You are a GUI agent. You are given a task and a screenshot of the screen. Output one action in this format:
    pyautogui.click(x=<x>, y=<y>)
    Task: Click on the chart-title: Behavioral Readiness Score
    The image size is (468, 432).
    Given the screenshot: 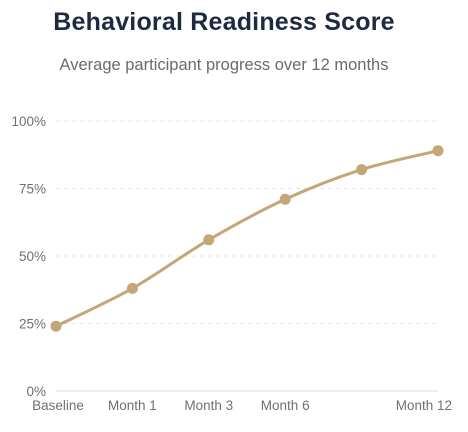 What is the action you would take?
    pyautogui.click(x=224, y=22)
    